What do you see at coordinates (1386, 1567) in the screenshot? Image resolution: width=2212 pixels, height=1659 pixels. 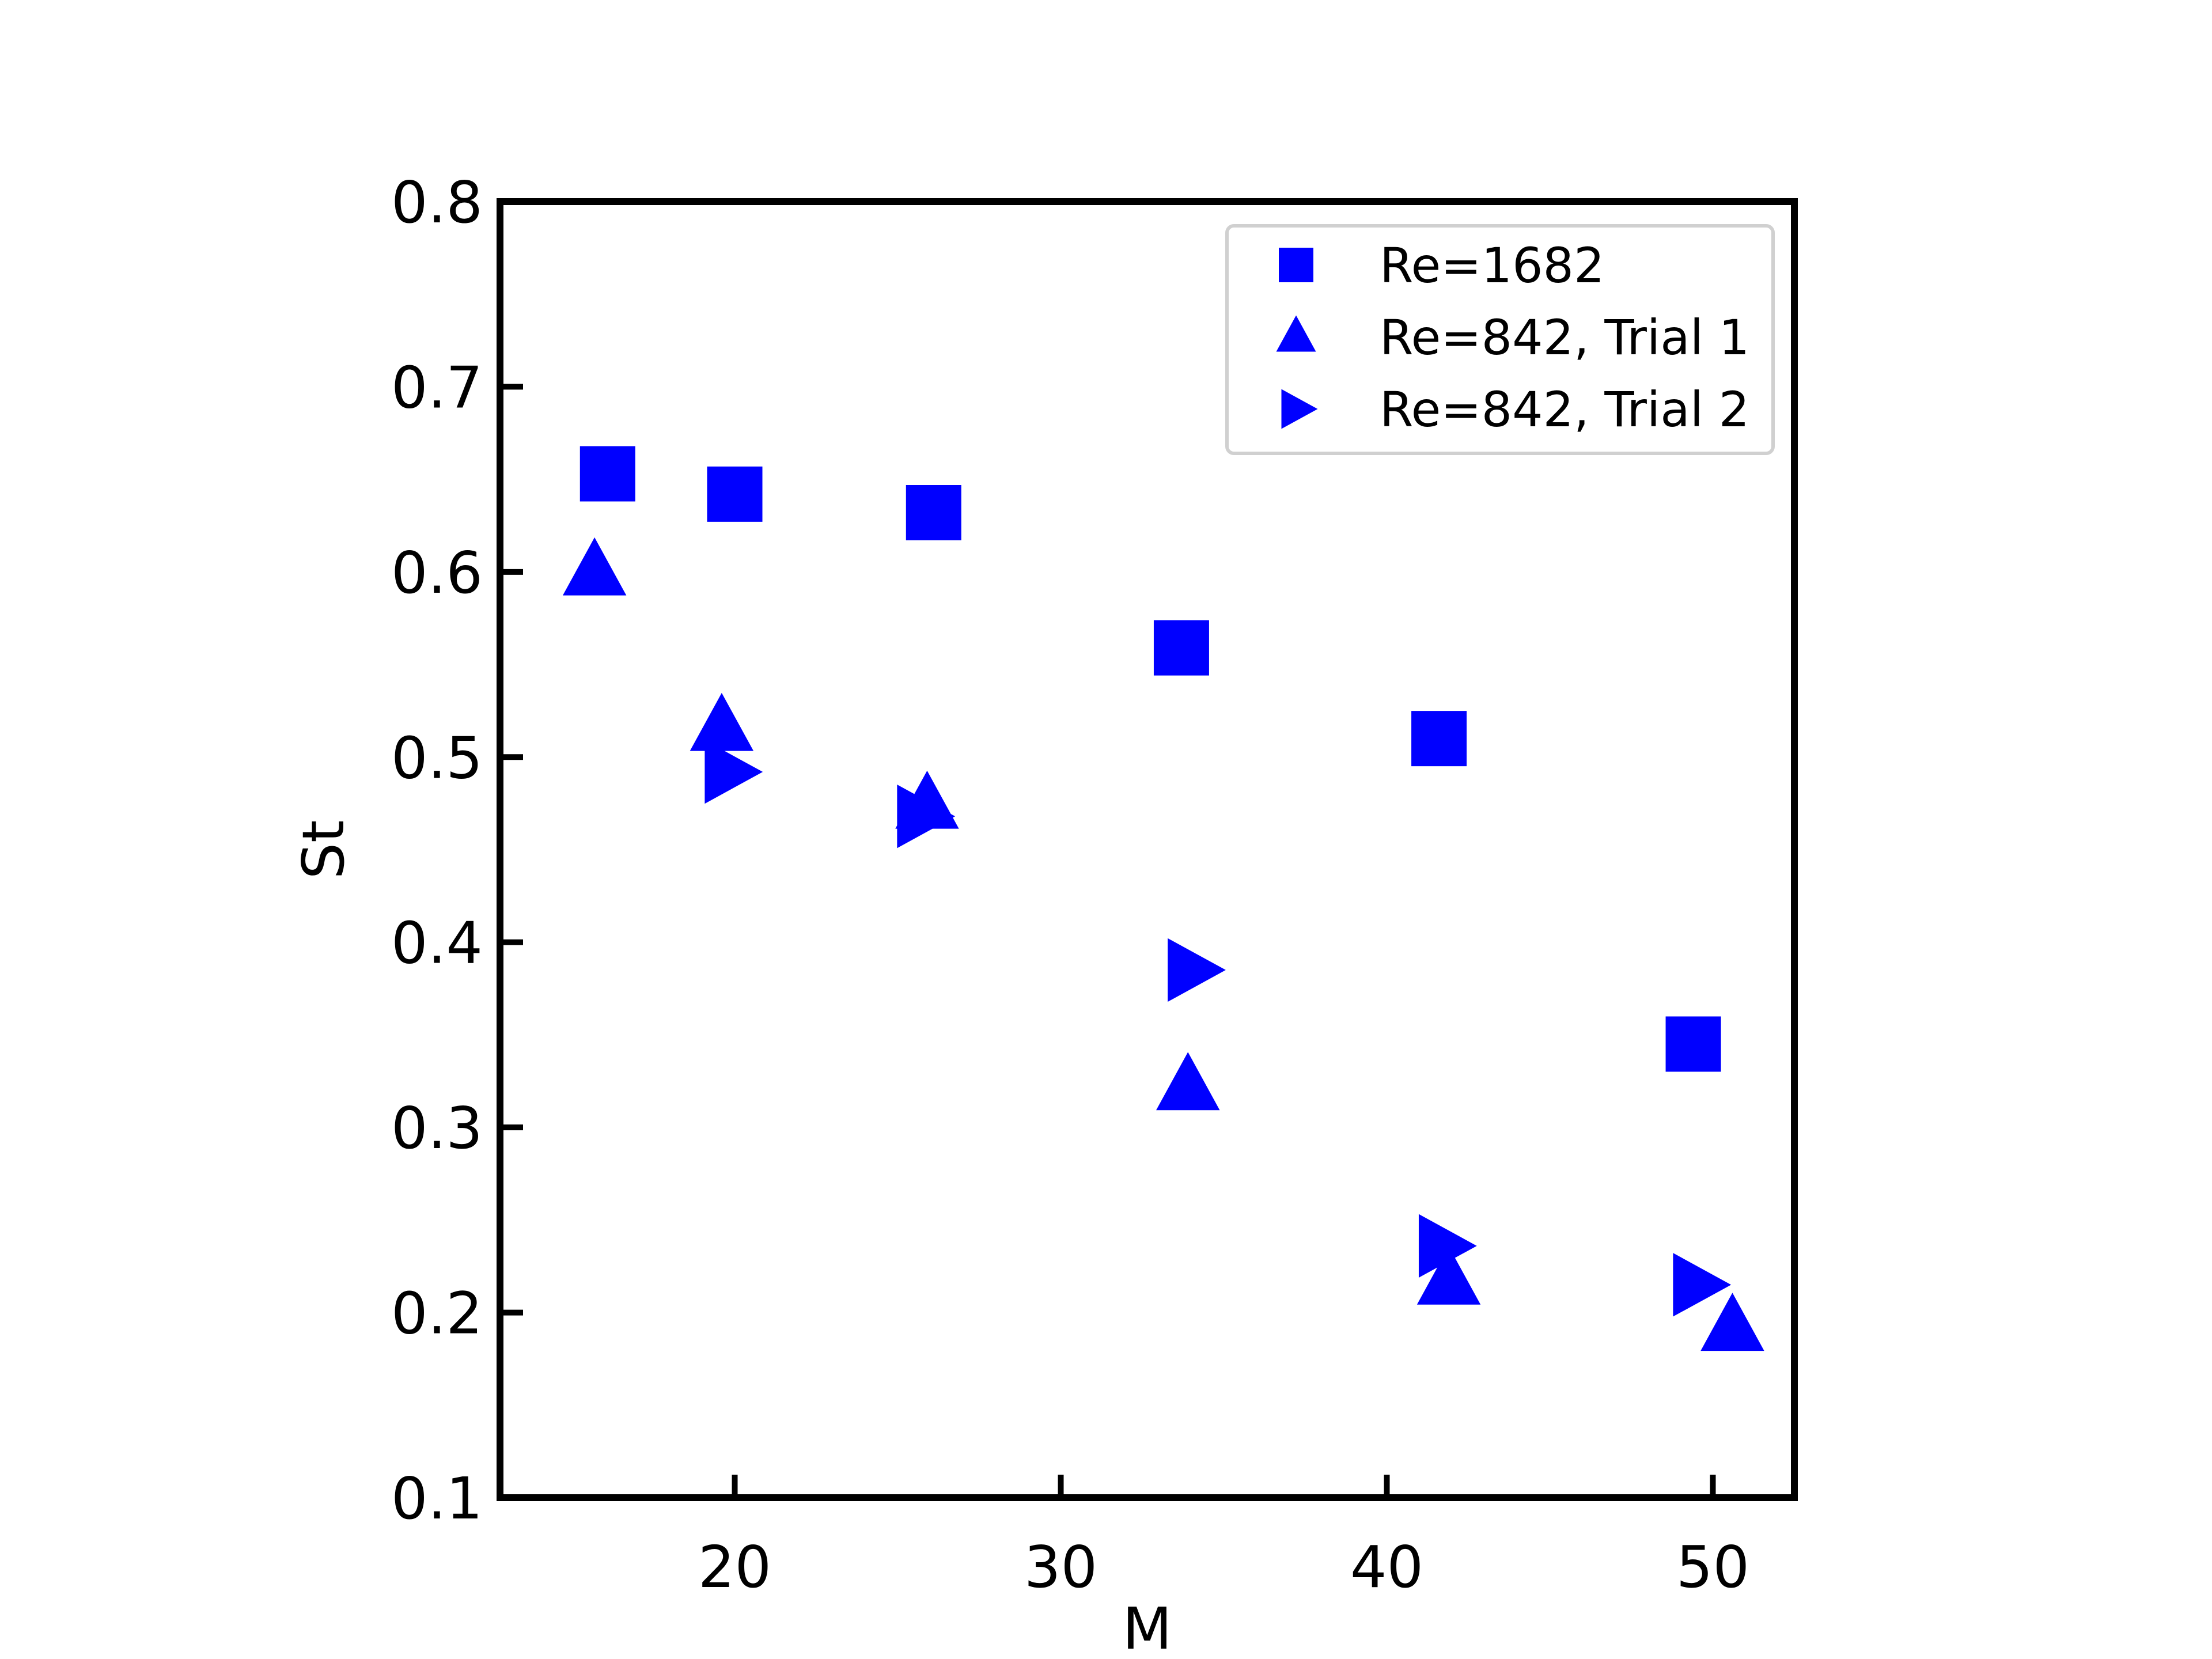 I see `x-tick-label: 40` at bounding box center [1386, 1567].